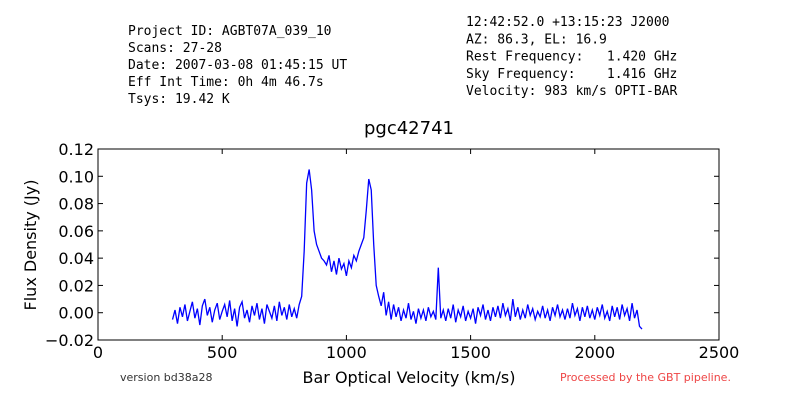  I want to click on info-right-line: 12:42:52.0 +13:15:23 J2000, so click(568, 22).